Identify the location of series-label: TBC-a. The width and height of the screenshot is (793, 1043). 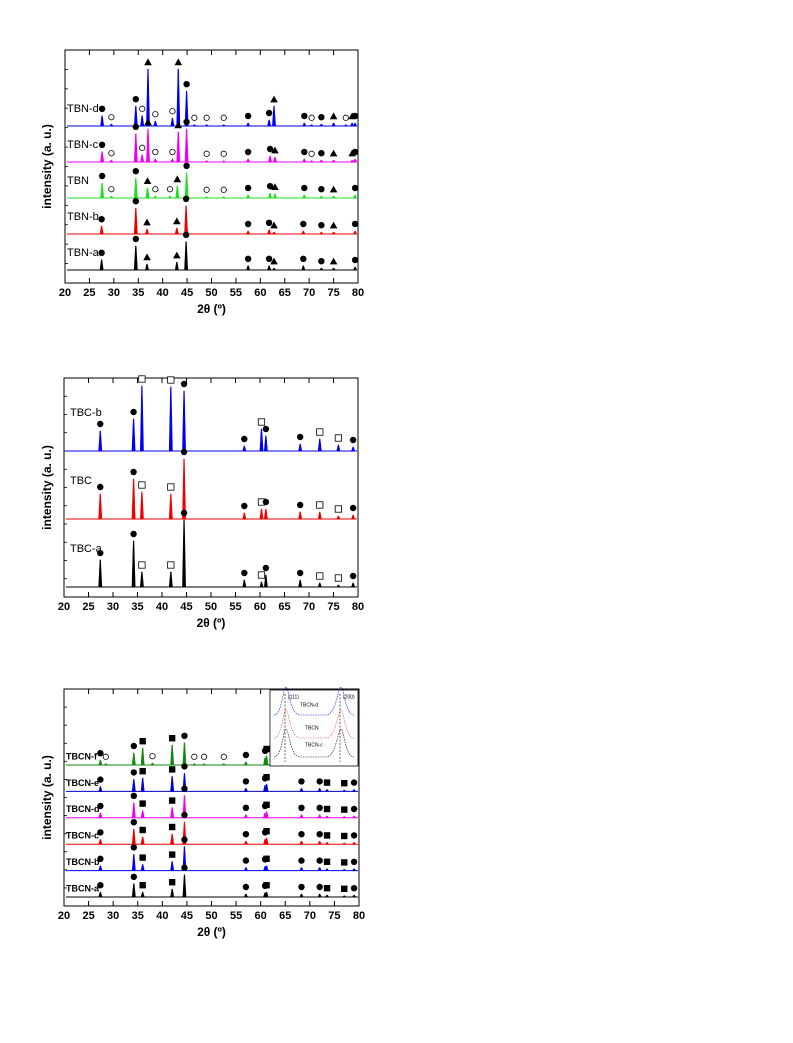
(86, 549).